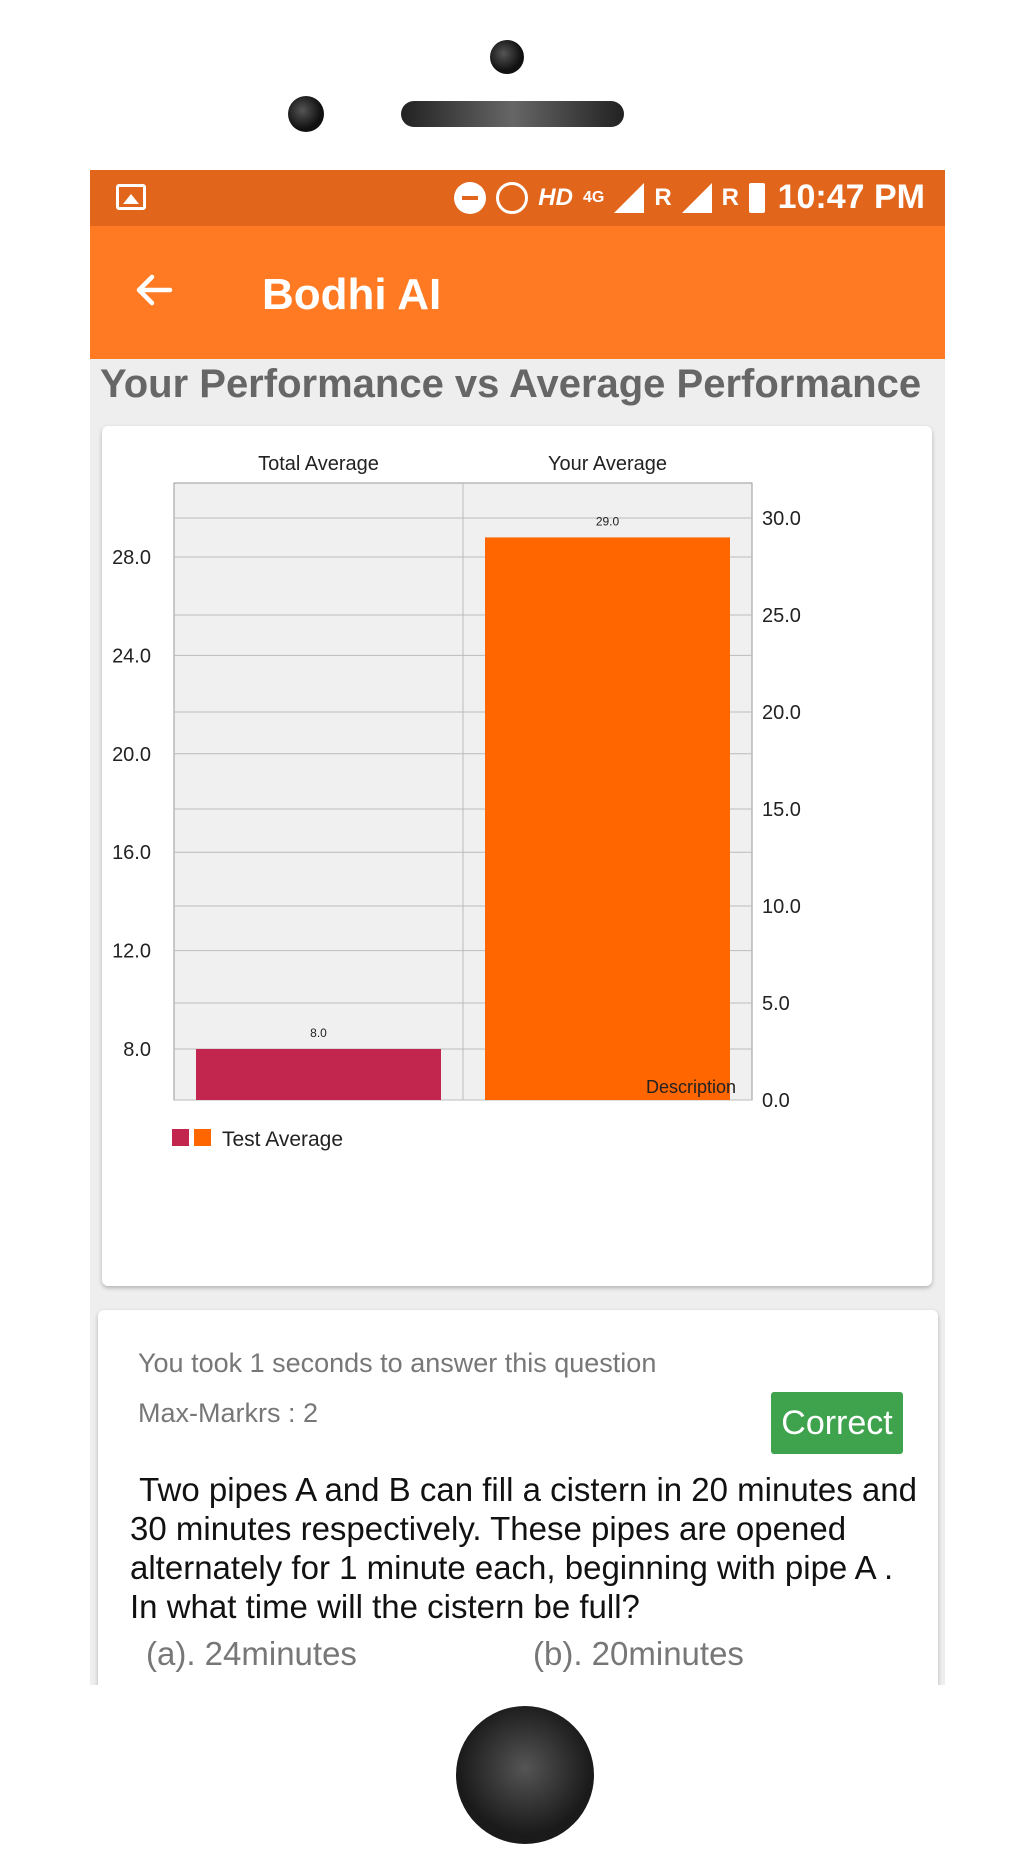 The height and width of the screenshot is (1854, 1034). Describe the element at coordinates (593, 197) in the screenshot. I see `network-type-label: 4G` at that location.